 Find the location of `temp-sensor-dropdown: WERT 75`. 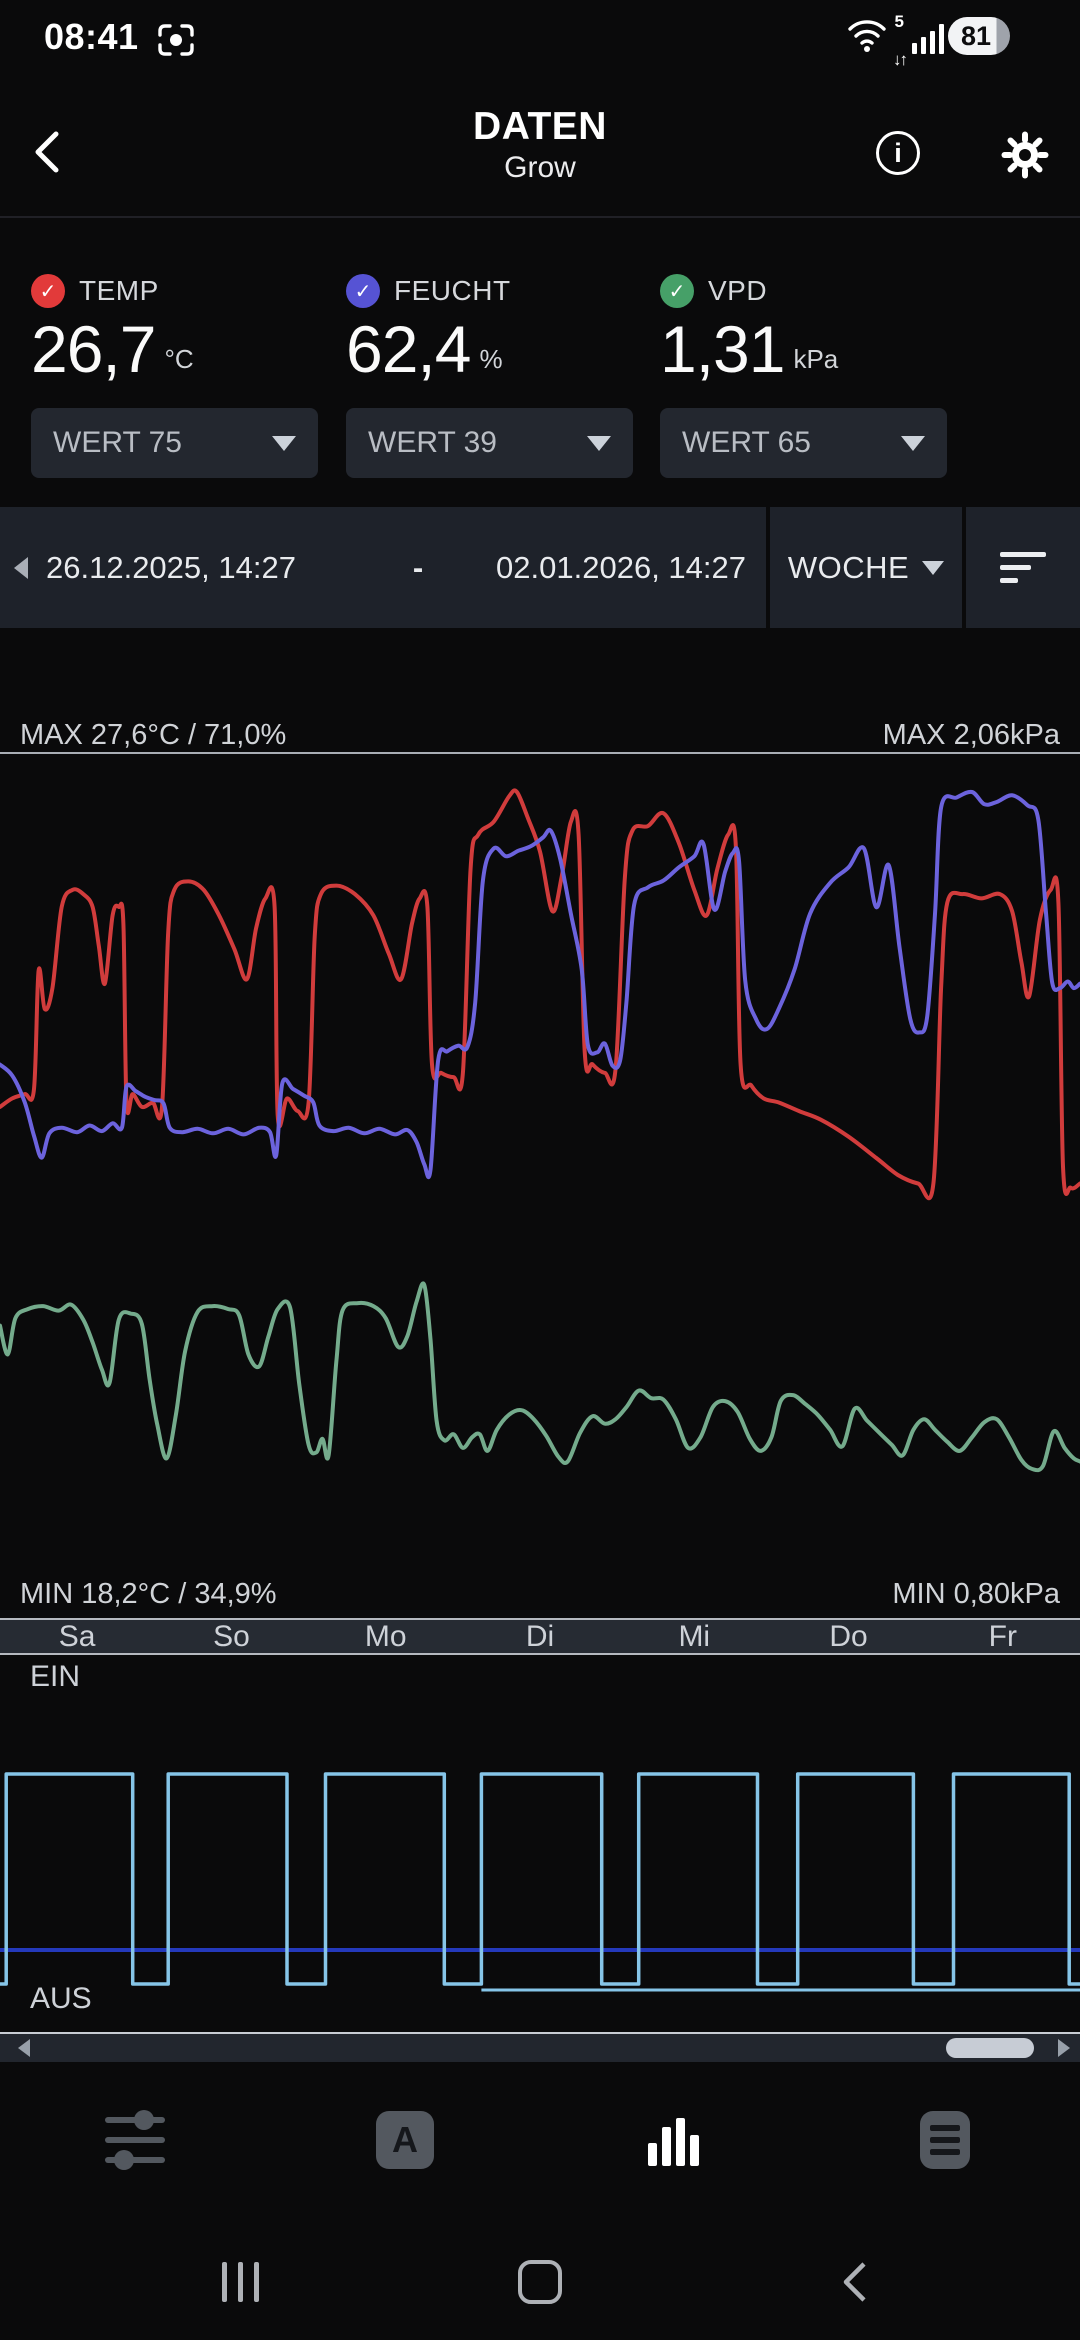

temp-sensor-dropdown: WERT 75 is located at coordinates (174, 443).